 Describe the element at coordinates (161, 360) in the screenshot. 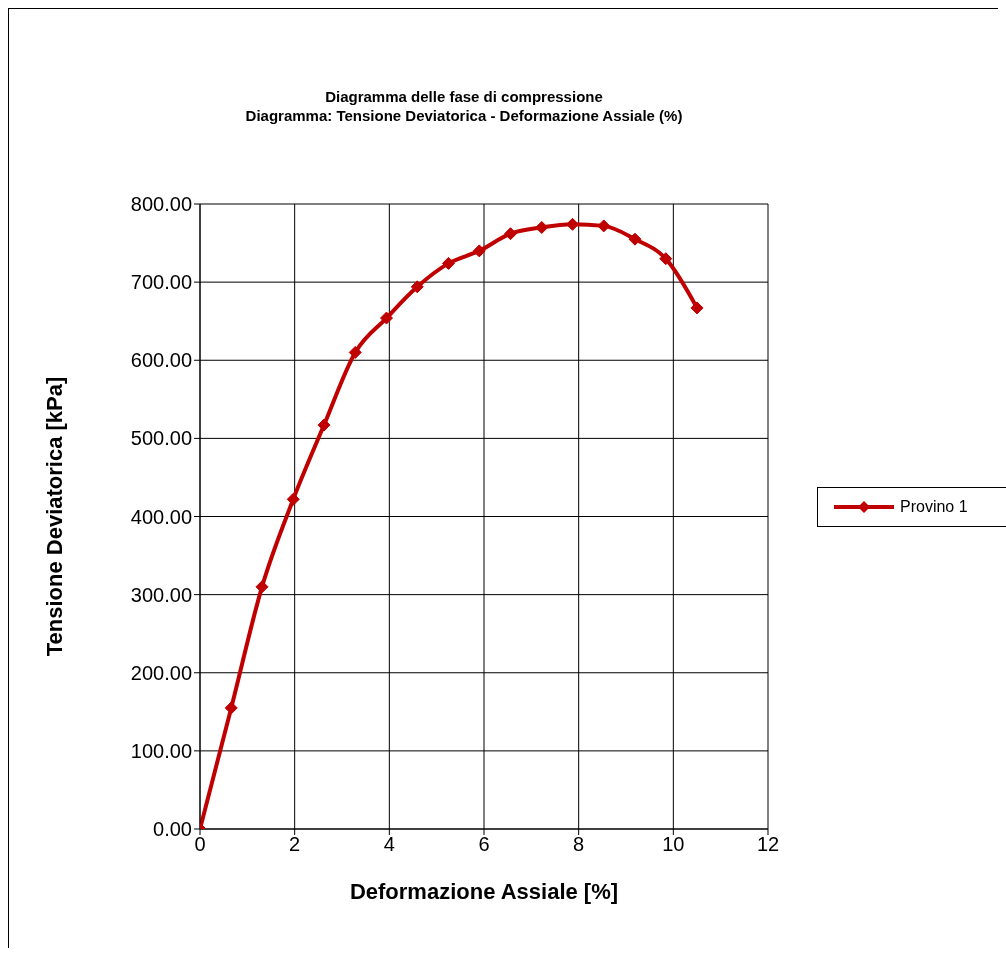

I see `y-tick-label: 600.00` at that location.